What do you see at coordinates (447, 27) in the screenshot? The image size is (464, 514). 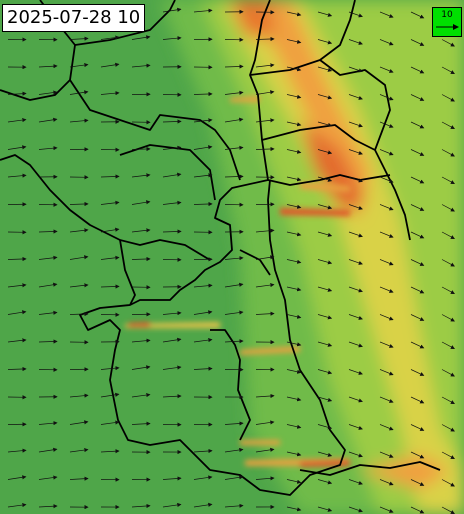 I see `legend-arrow` at bounding box center [447, 27].